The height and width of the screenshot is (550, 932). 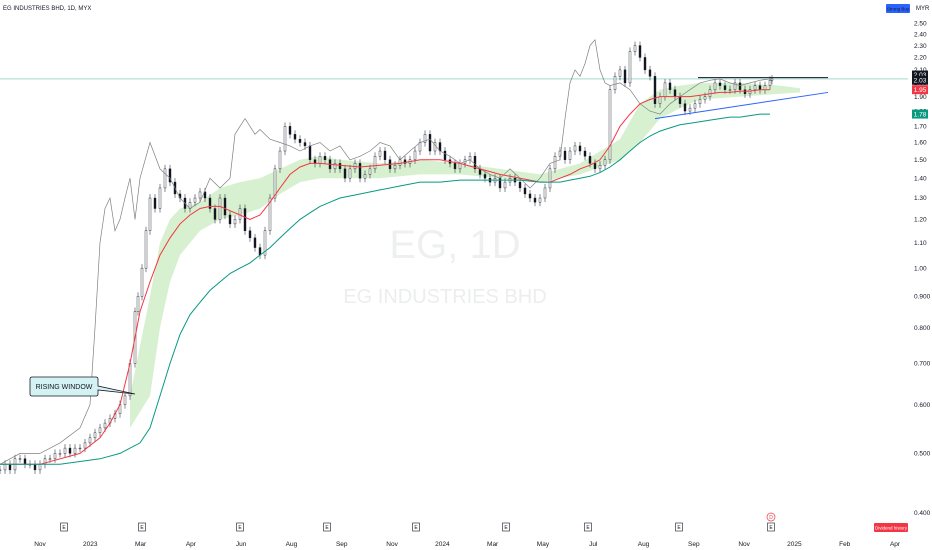 I want to click on y-tick-label: 2.30, so click(x=920, y=46).